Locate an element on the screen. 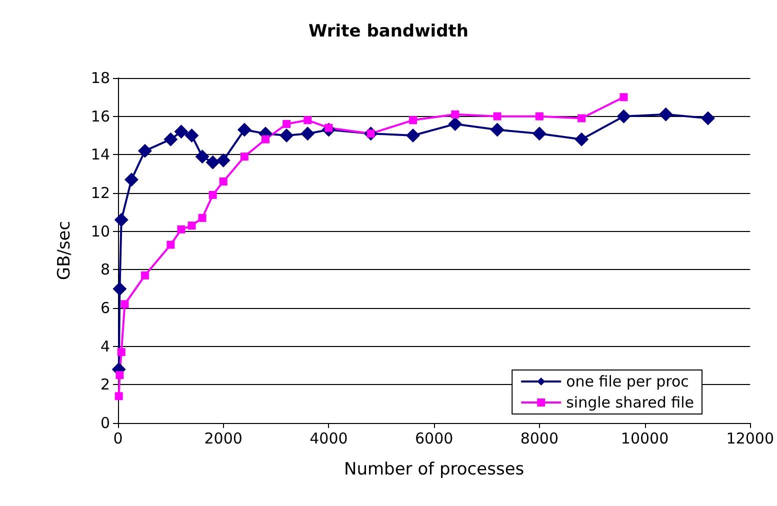 The image size is (777, 506). legend-label: one file per proc is located at coordinates (627, 381).